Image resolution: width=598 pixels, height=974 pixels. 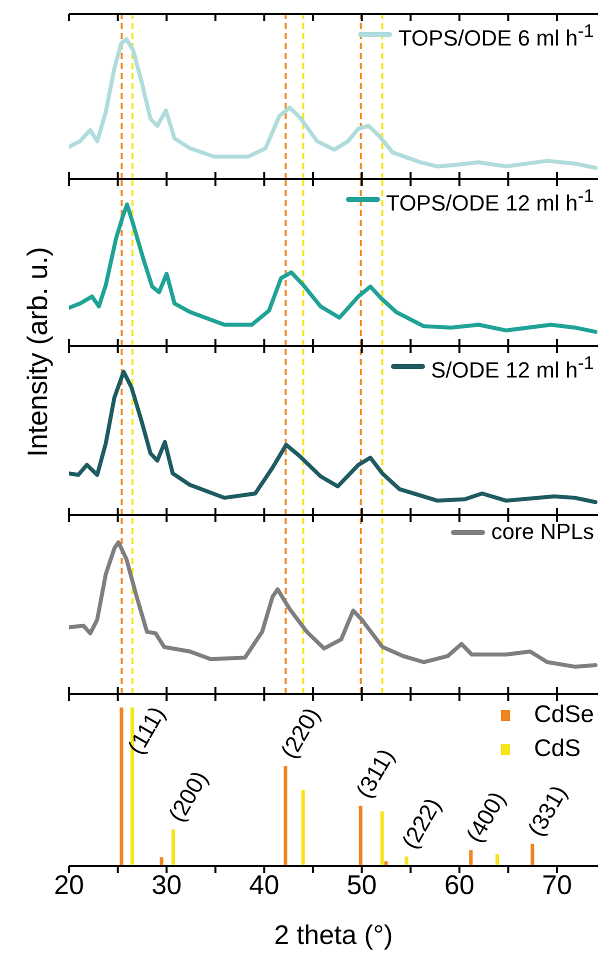 What do you see at coordinates (264, 885) in the screenshot?
I see `x-tick-label: 40` at bounding box center [264, 885].